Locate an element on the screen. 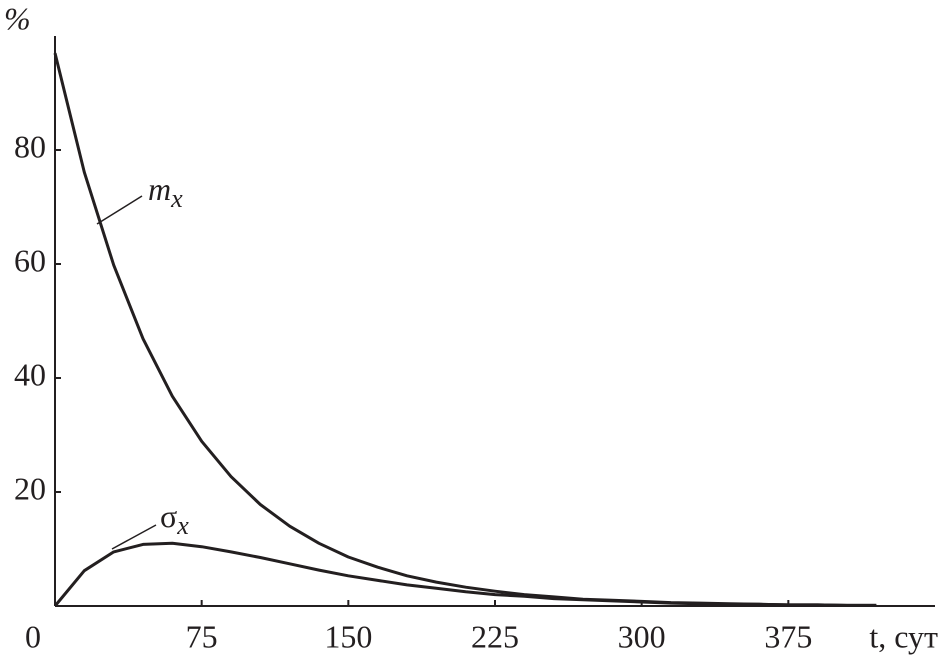 The image size is (943, 667). annotation: mx is located at coordinates (165, 192).